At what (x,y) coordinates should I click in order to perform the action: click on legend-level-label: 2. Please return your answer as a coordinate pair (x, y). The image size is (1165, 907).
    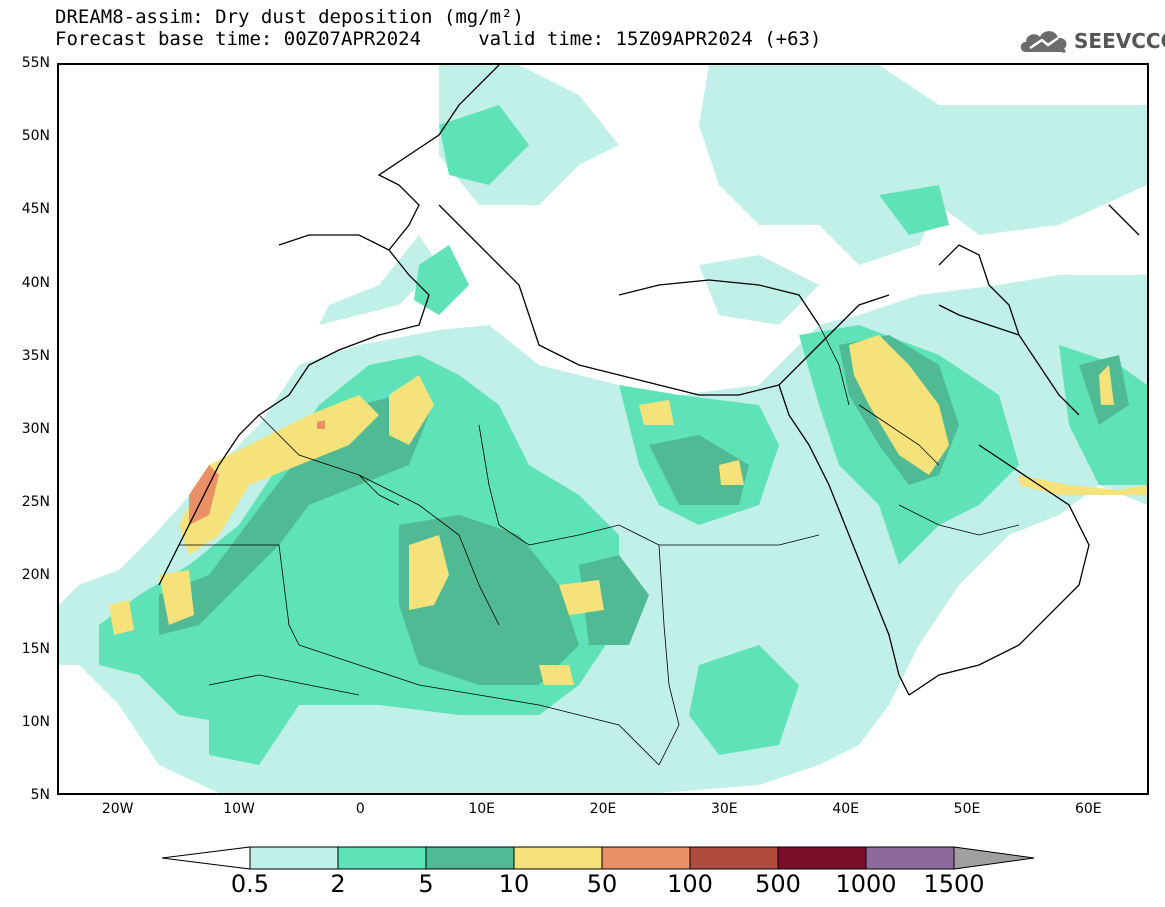
    Looking at the image, I should click on (338, 884).